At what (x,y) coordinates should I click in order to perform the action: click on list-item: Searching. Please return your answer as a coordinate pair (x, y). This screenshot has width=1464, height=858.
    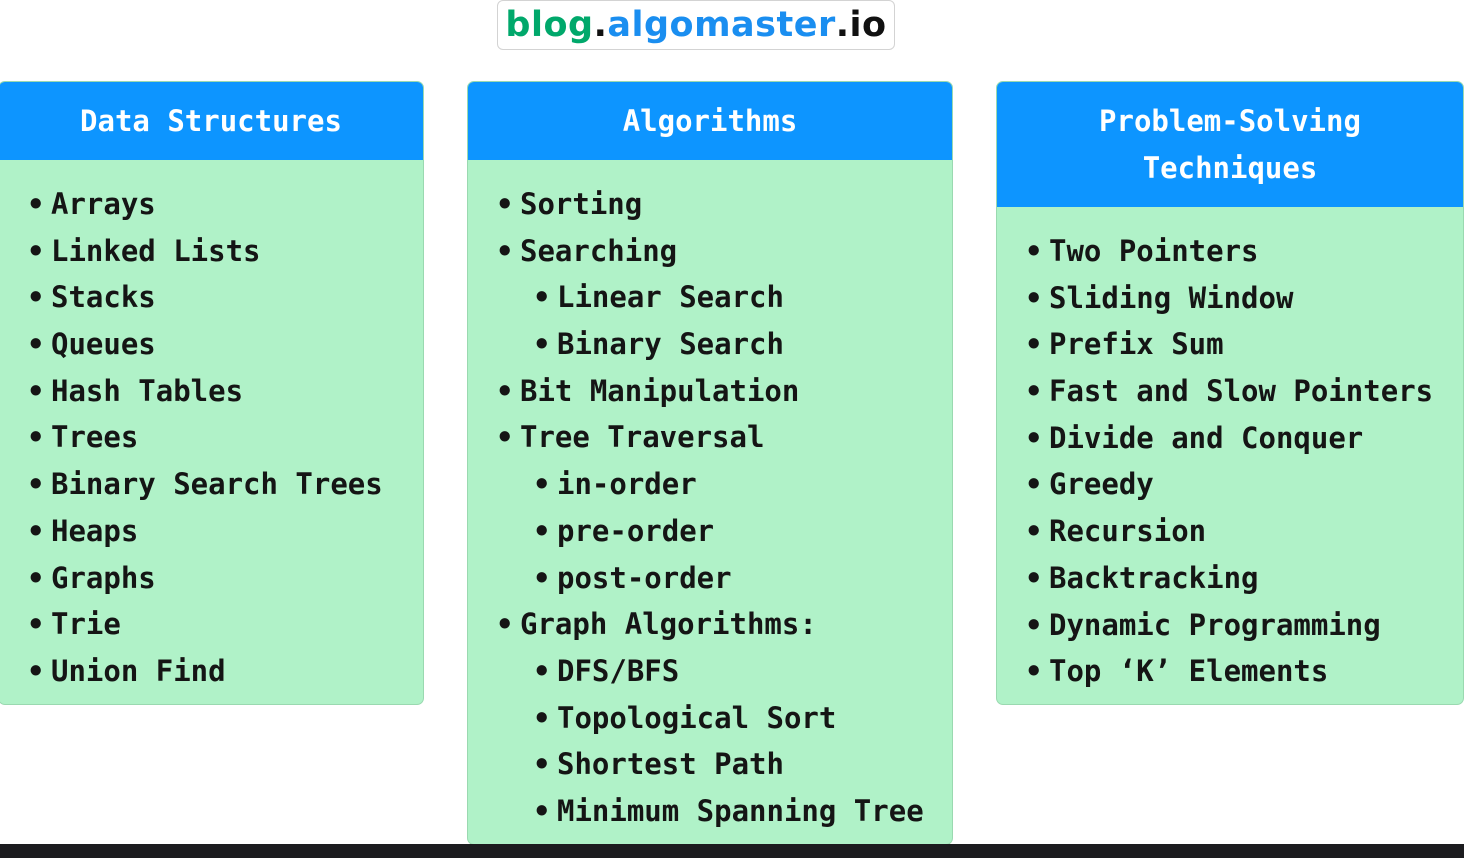
    Looking at the image, I should click on (710, 251).